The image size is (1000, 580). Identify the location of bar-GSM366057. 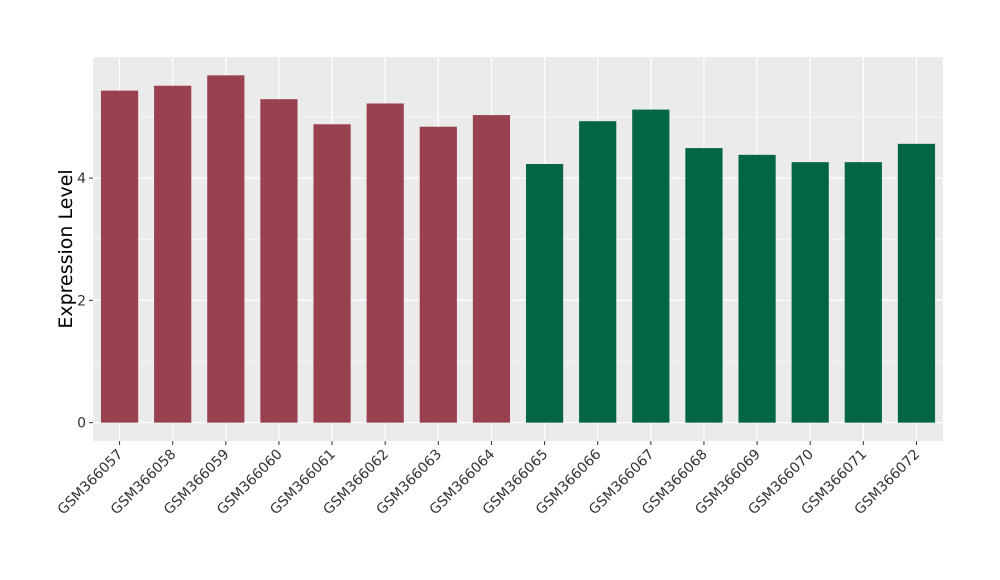
(119, 256).